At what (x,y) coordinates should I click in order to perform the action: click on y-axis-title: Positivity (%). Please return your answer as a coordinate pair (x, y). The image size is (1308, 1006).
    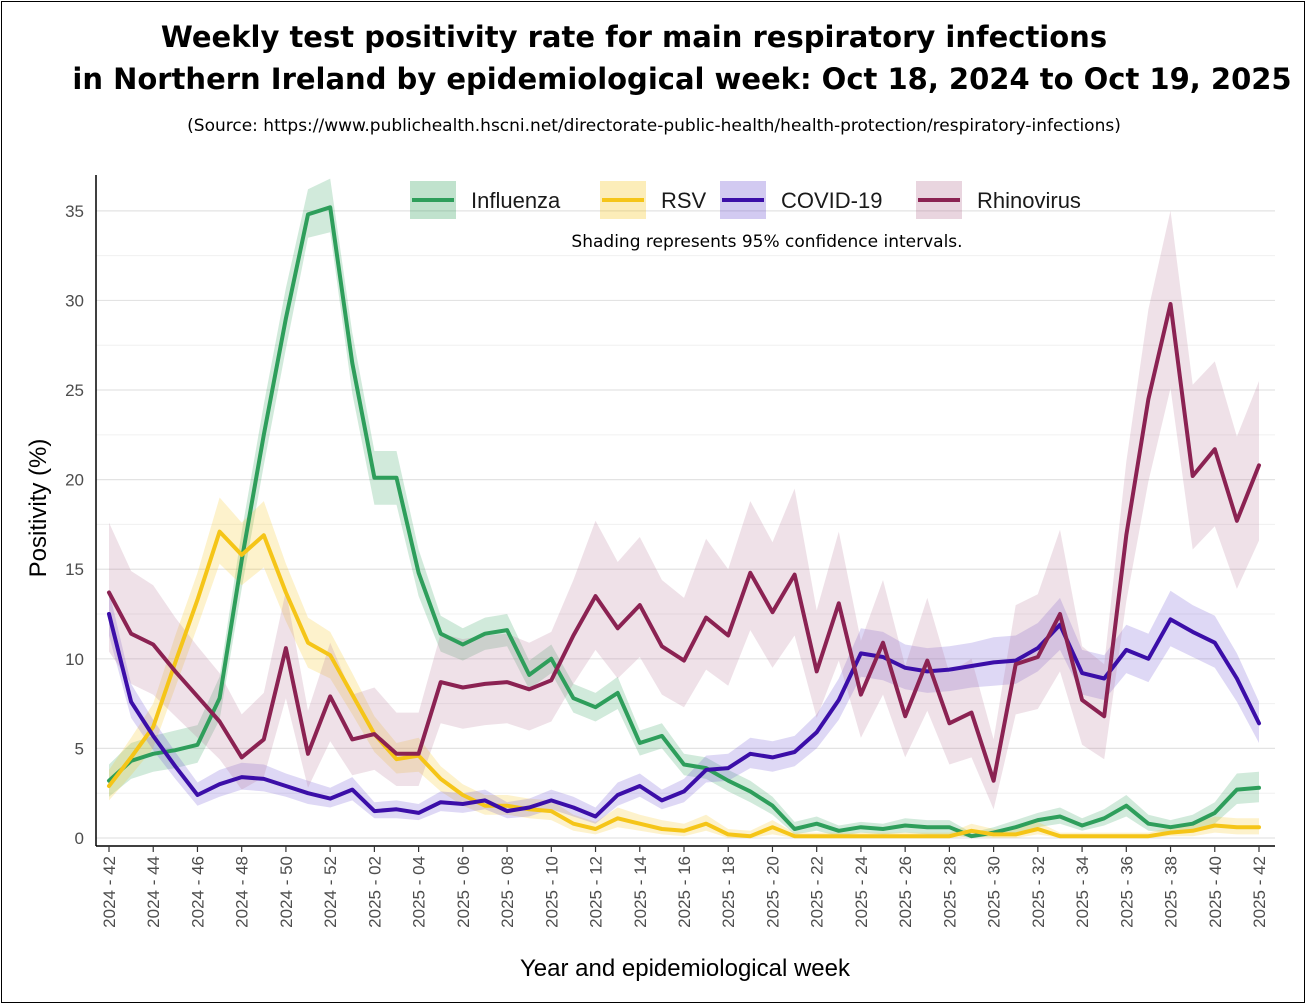
    Looking at the image, I should click on (38, 508).